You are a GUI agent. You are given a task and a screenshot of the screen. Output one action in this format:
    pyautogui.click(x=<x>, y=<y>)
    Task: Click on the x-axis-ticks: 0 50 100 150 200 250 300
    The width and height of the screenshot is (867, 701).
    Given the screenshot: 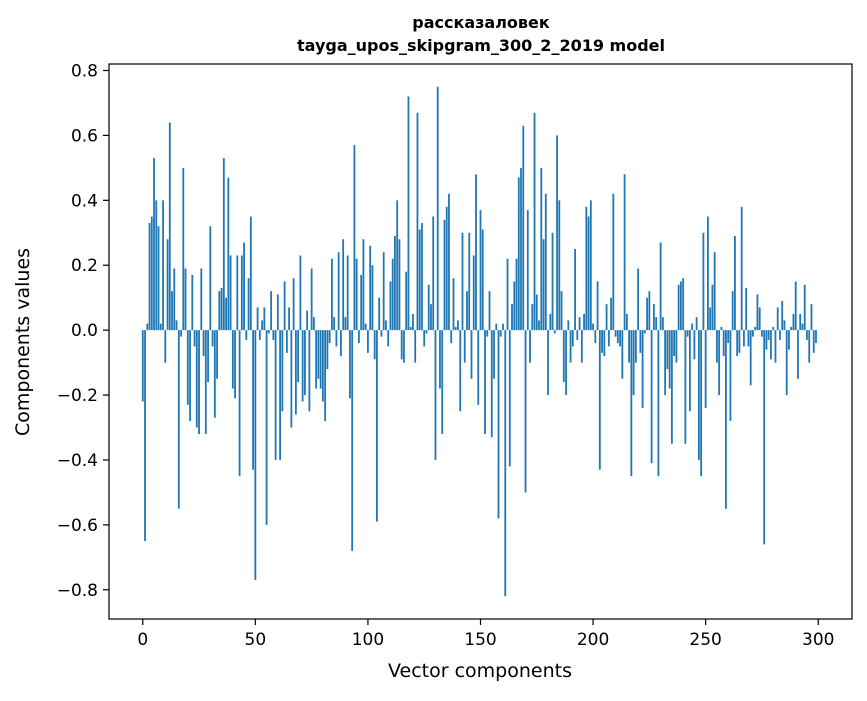 What is the action you would take?
    pyautogui.click(x=485, y=634)
    